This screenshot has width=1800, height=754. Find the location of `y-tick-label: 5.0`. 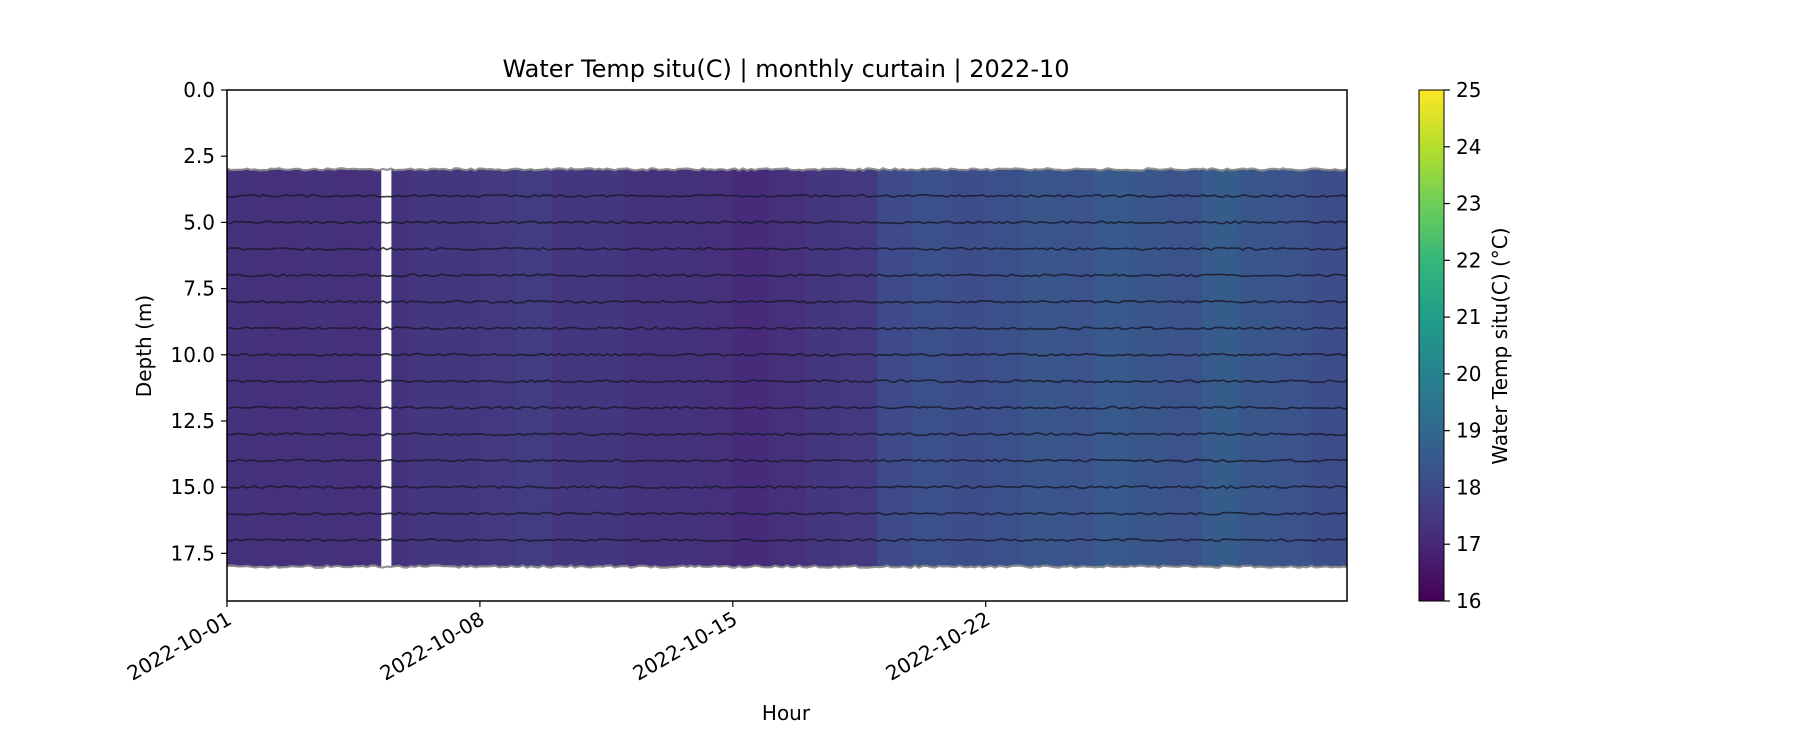

y-tick-label: 5.0 is located at coordinates (199, 222).